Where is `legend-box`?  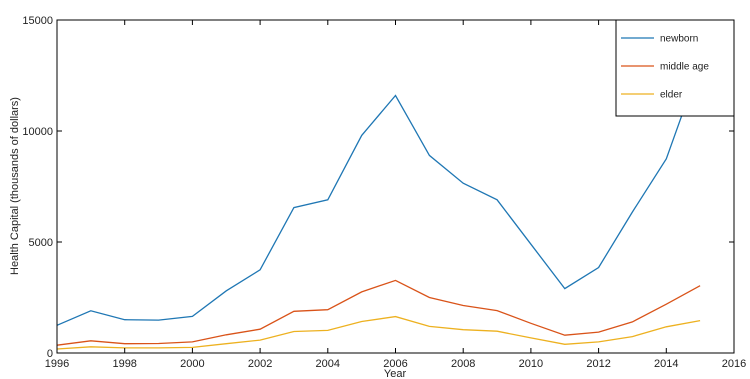 legend-box is located at coordinates (675, 68).